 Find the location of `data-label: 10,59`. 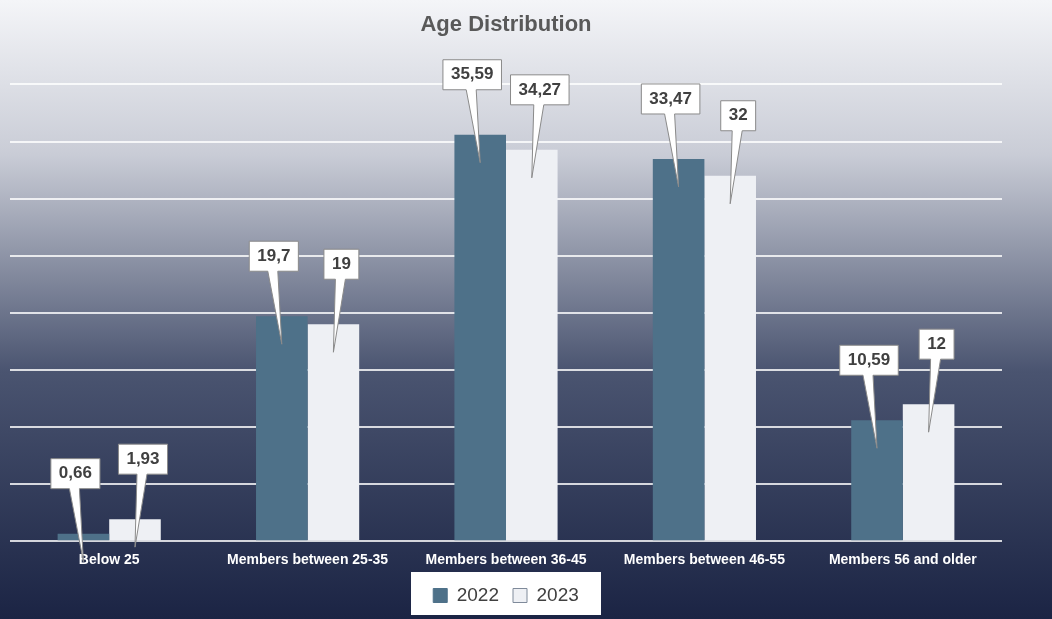

data-label: 10,59 is located at coordinates (869, 359).